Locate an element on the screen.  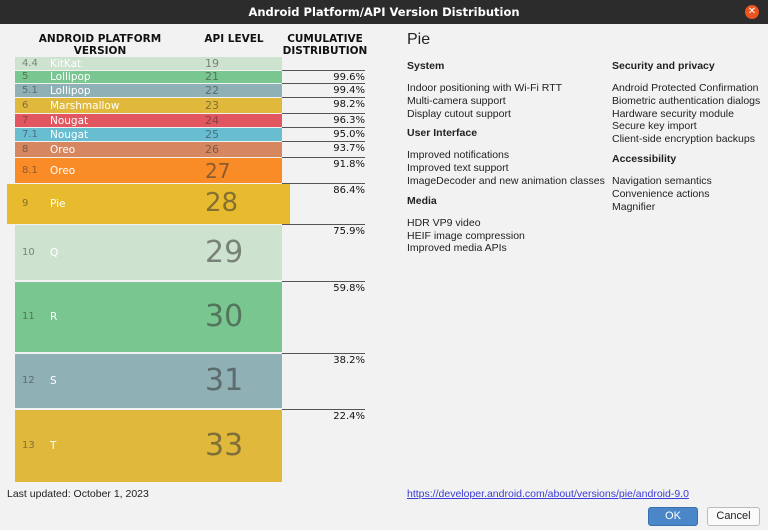
cumulative-value: 98.2% is located at coordinates (323, 103).